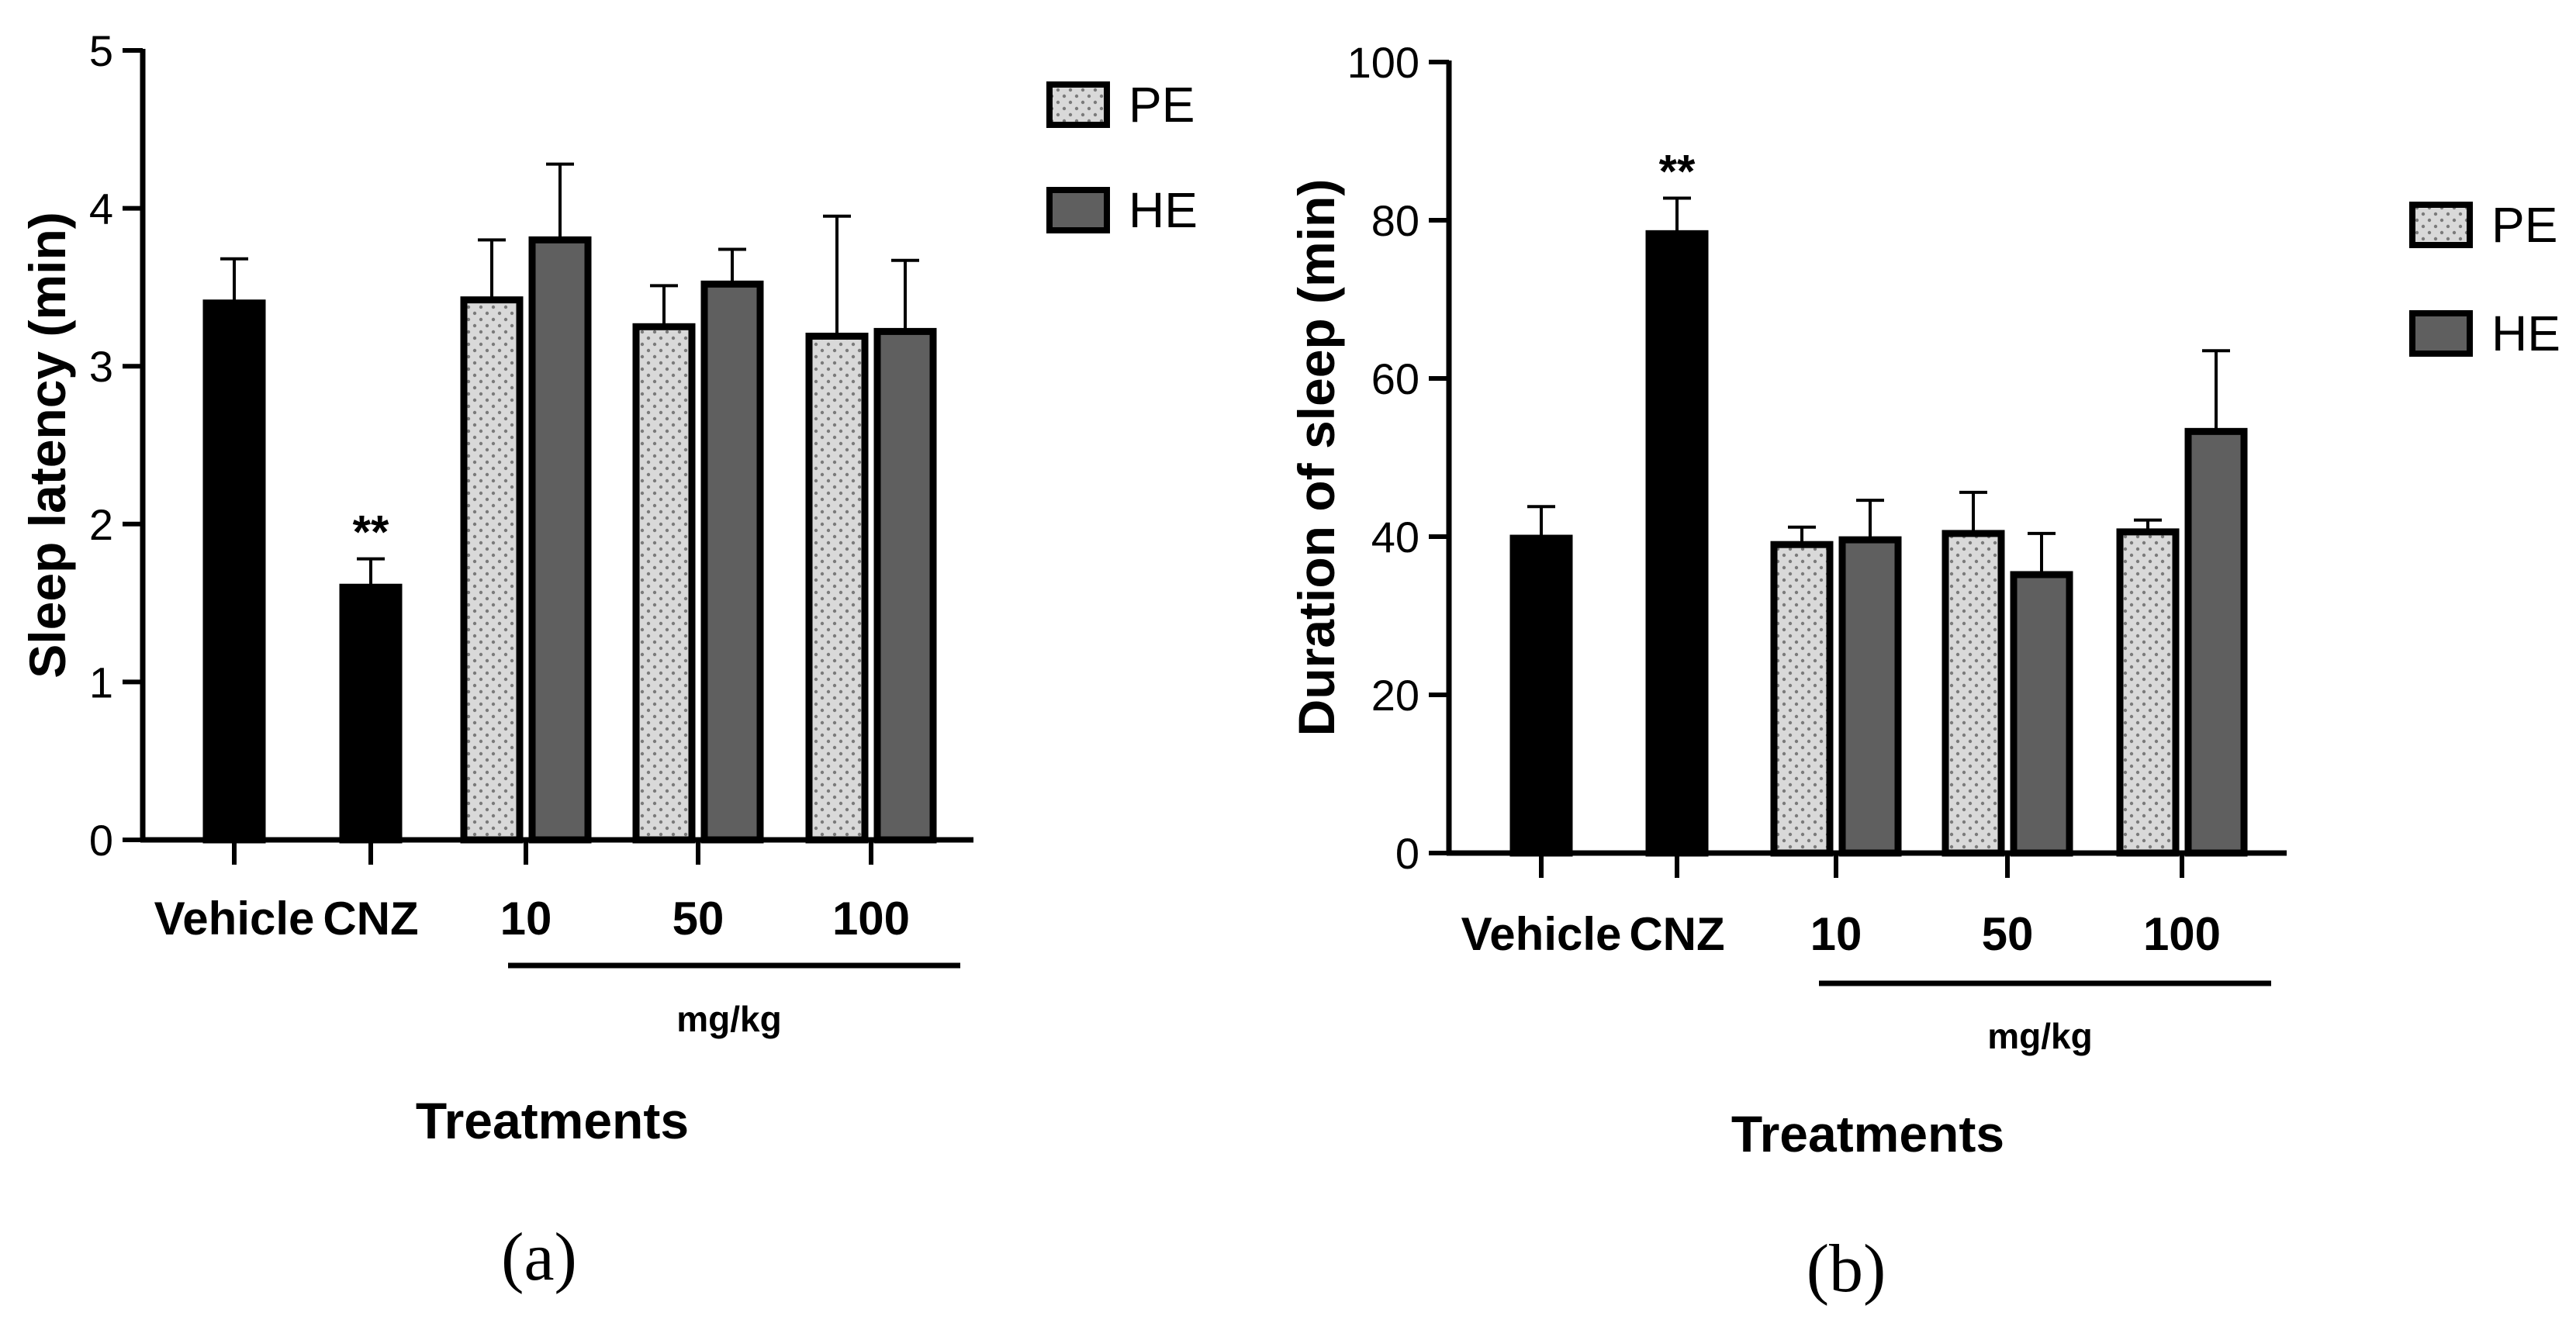 The width and height of the screenshot is (2576, 1323). I want to click on y-tick-label: 40, so click(1395, 537).